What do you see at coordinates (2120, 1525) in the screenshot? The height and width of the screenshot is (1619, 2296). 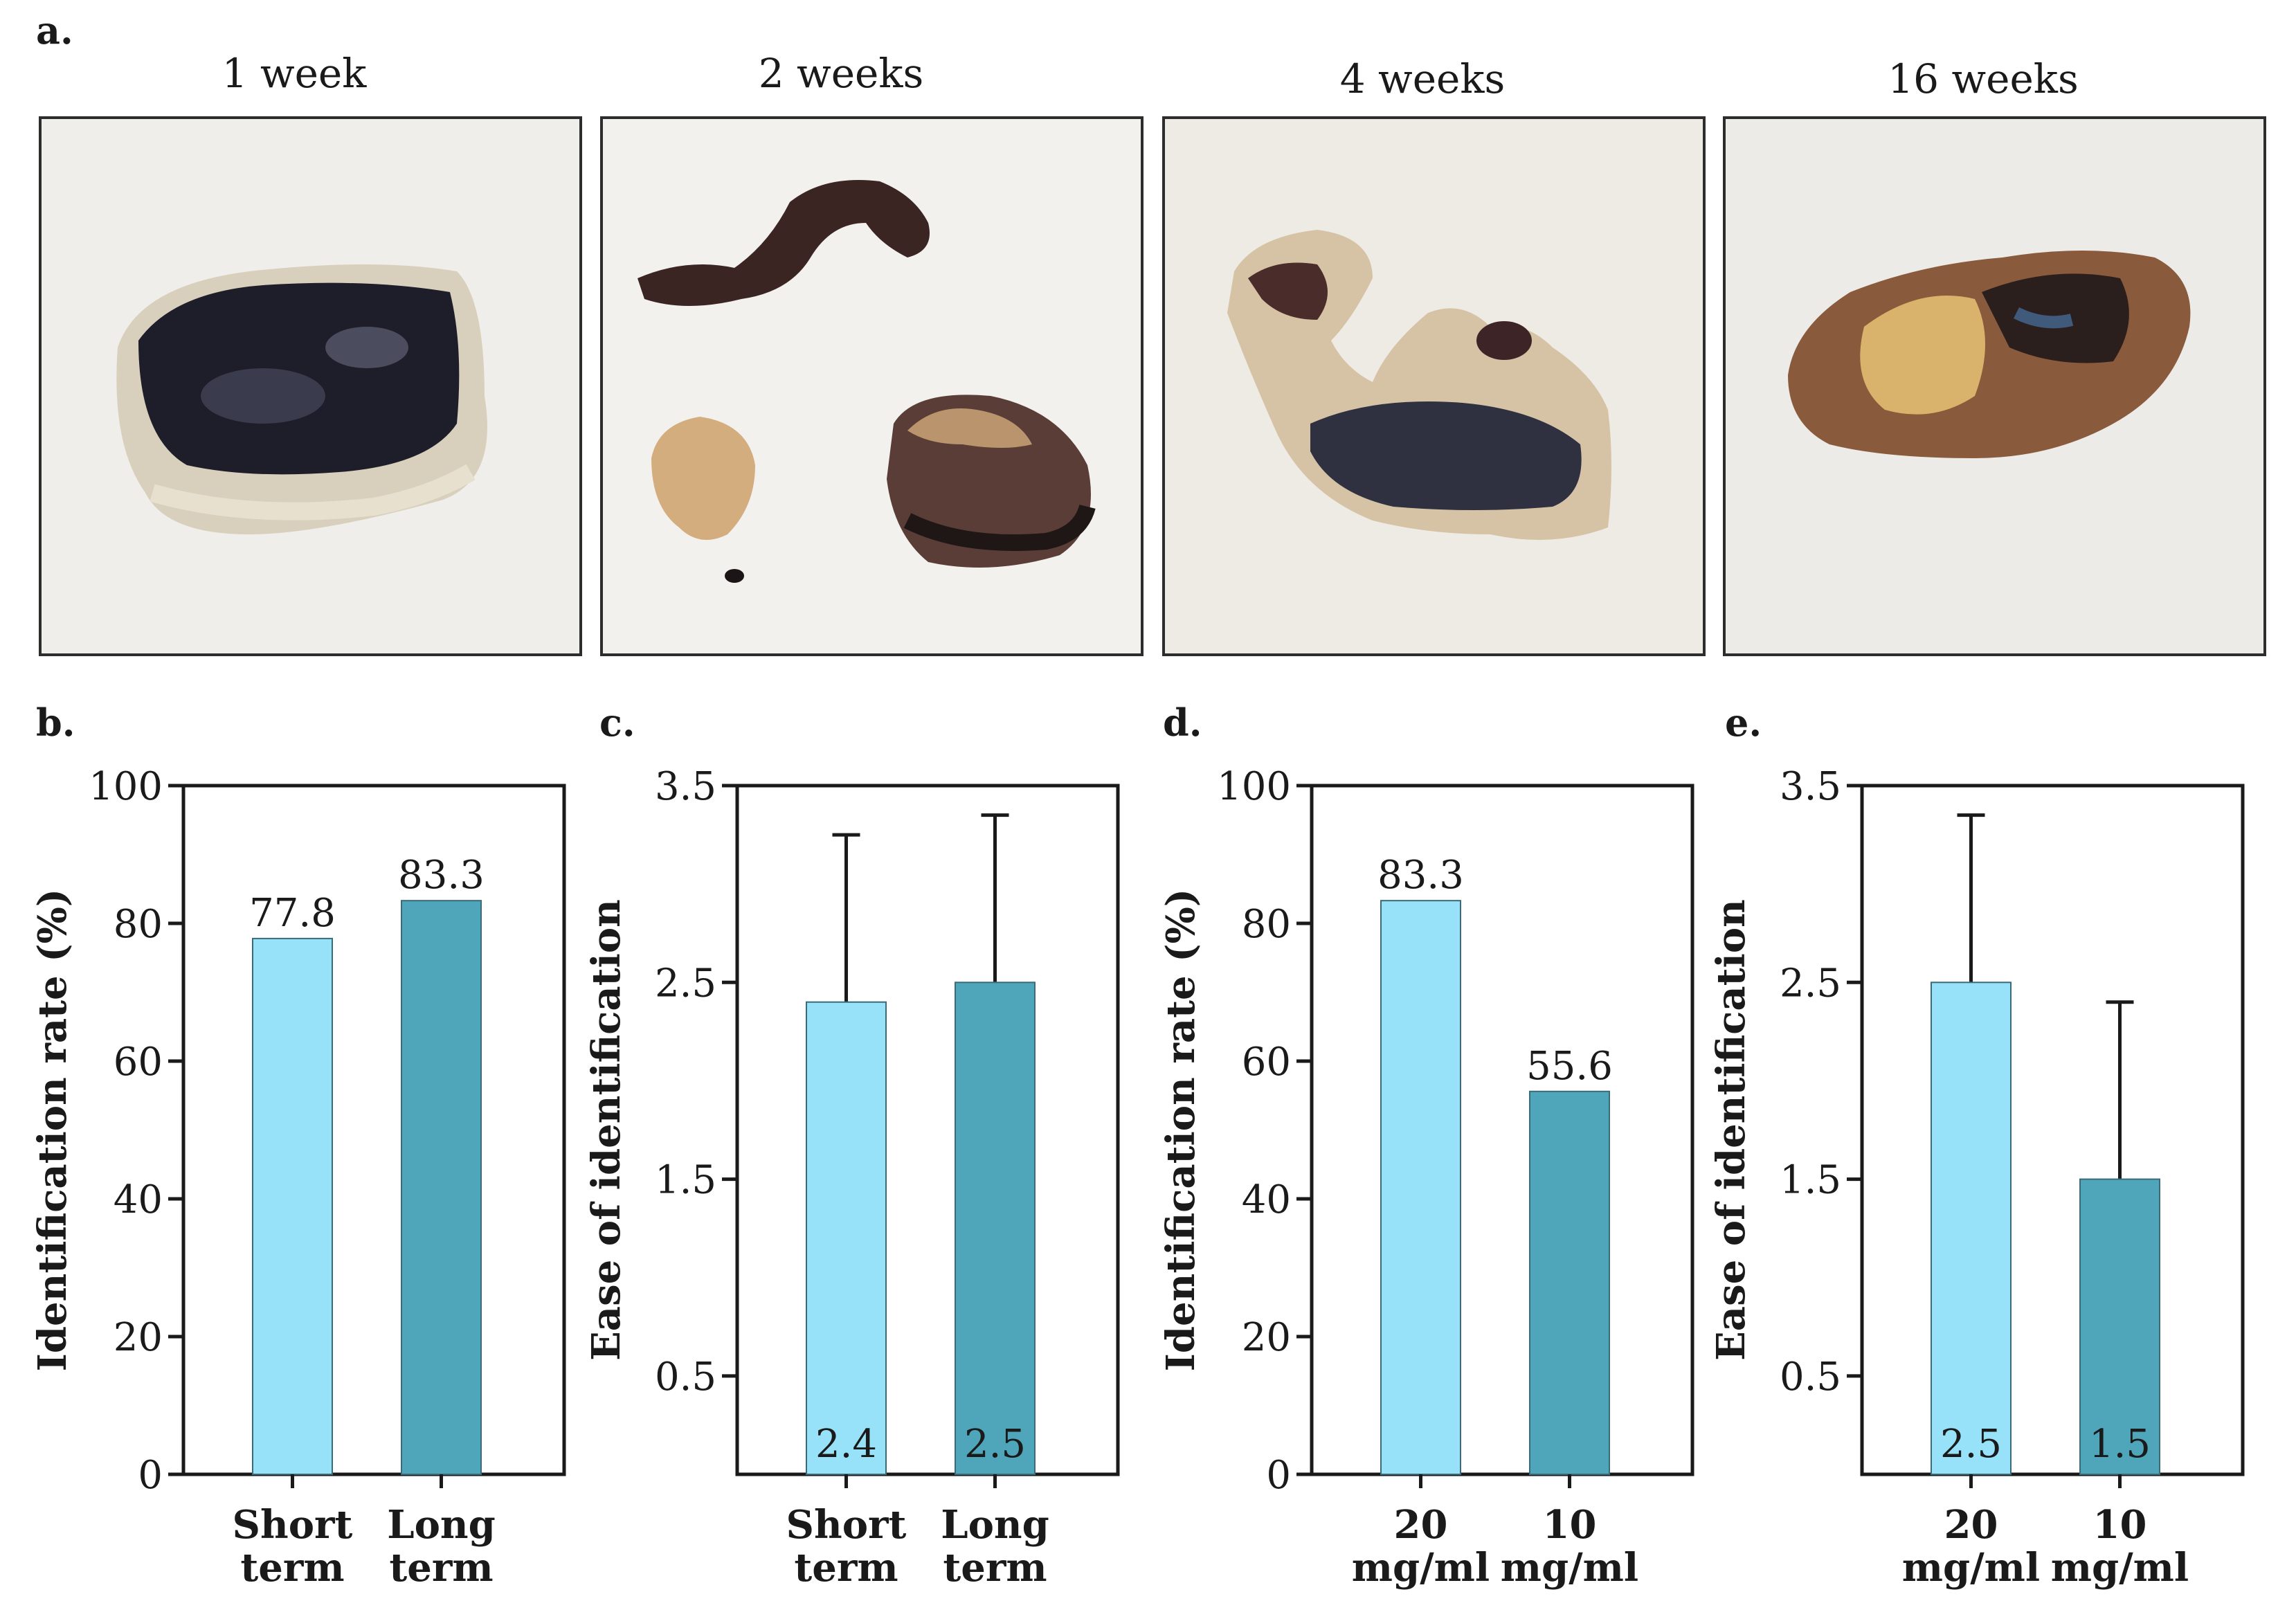 I see `chart-e-category-label-1-line-0: 10` at bounding box center [2120, 1525].